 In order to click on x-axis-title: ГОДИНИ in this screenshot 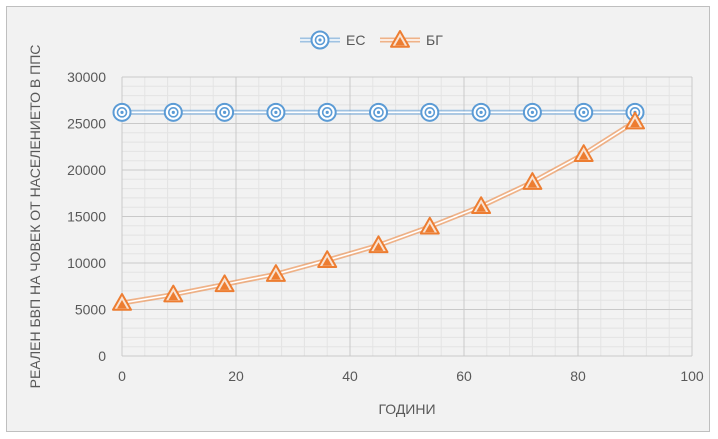, I will do `click(406, 409)`.